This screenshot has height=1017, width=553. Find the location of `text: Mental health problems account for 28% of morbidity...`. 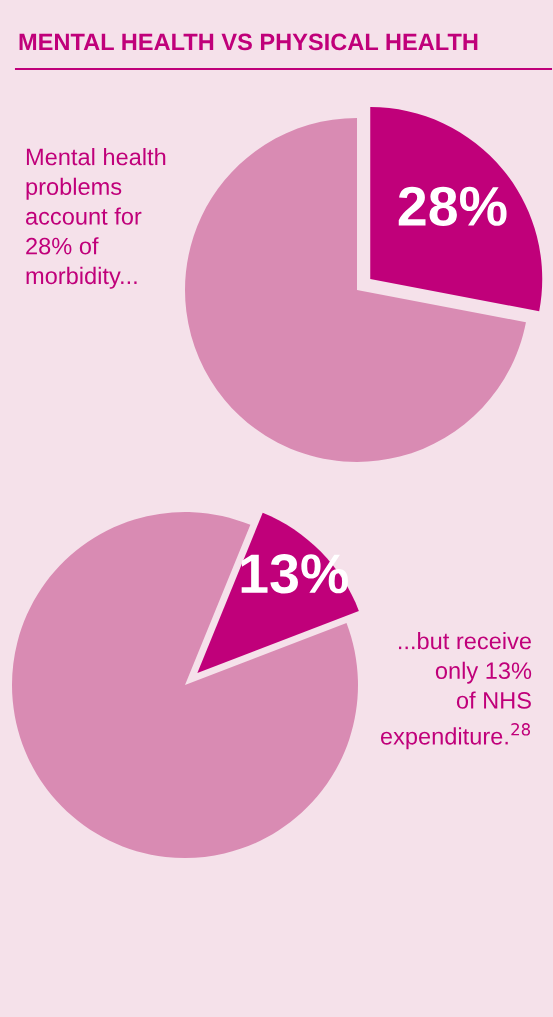

text: Mental health problems account for 28% of morbidity... is located at coordinates (96, 218).